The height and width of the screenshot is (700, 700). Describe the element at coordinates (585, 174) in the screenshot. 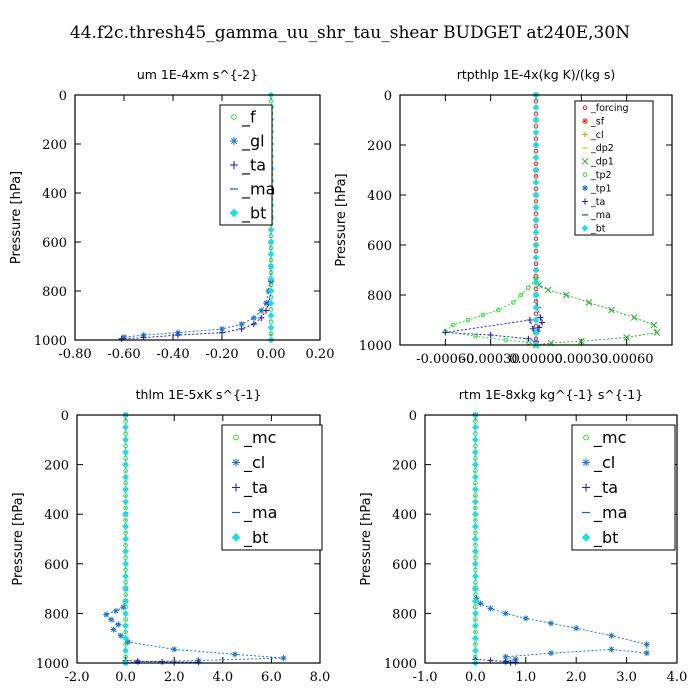

I see `legend-marker-tp2` at that location.